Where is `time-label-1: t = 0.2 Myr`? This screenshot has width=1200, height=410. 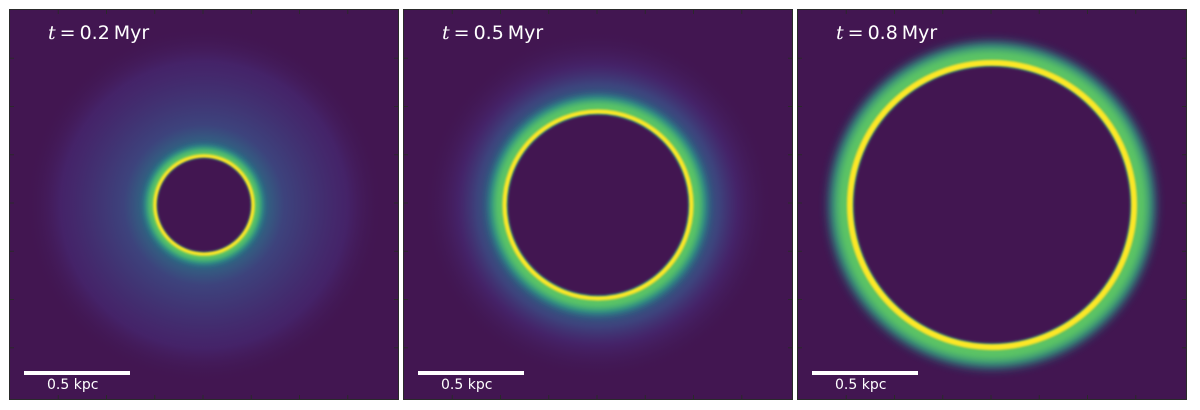 time-label-1: t = 0.2 Myr is located at coordinates (98, 33).